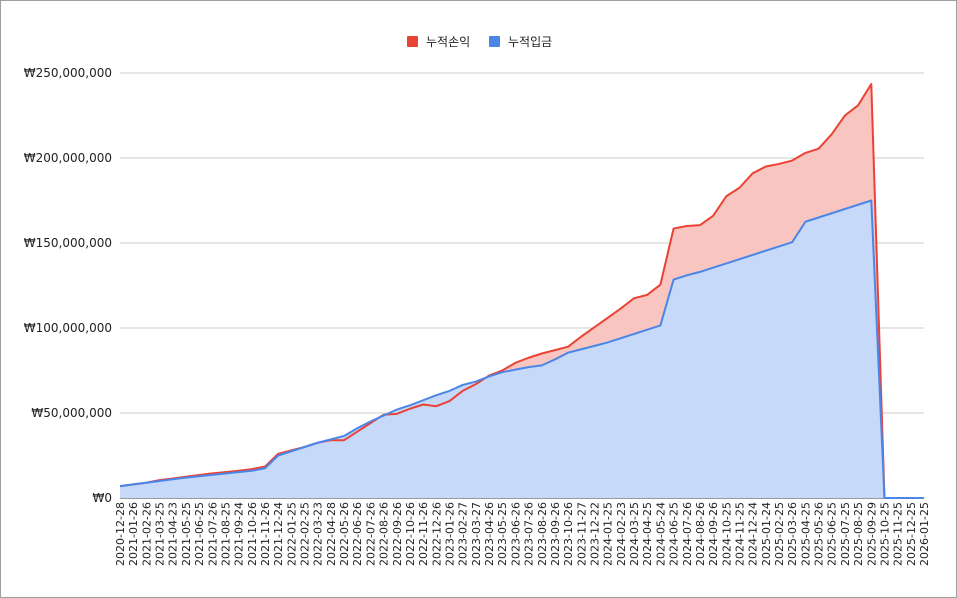  What do you see at coordinates (186, 534) in the screenshot?
I see `x-tick-label-5: 2021-05-25` at bounding box center [186, 534].